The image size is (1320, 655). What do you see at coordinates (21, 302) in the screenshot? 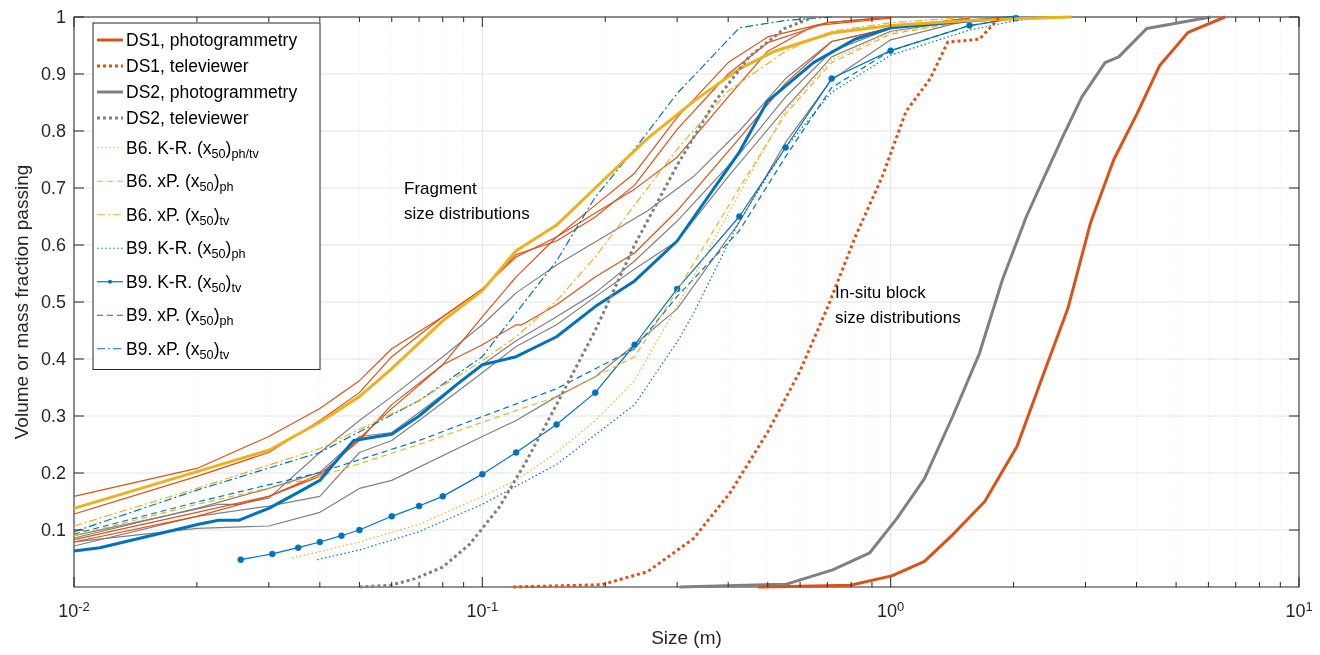
I see `y-axis-title: Volume or mass fraction passing` at bounding box center [21, 302].